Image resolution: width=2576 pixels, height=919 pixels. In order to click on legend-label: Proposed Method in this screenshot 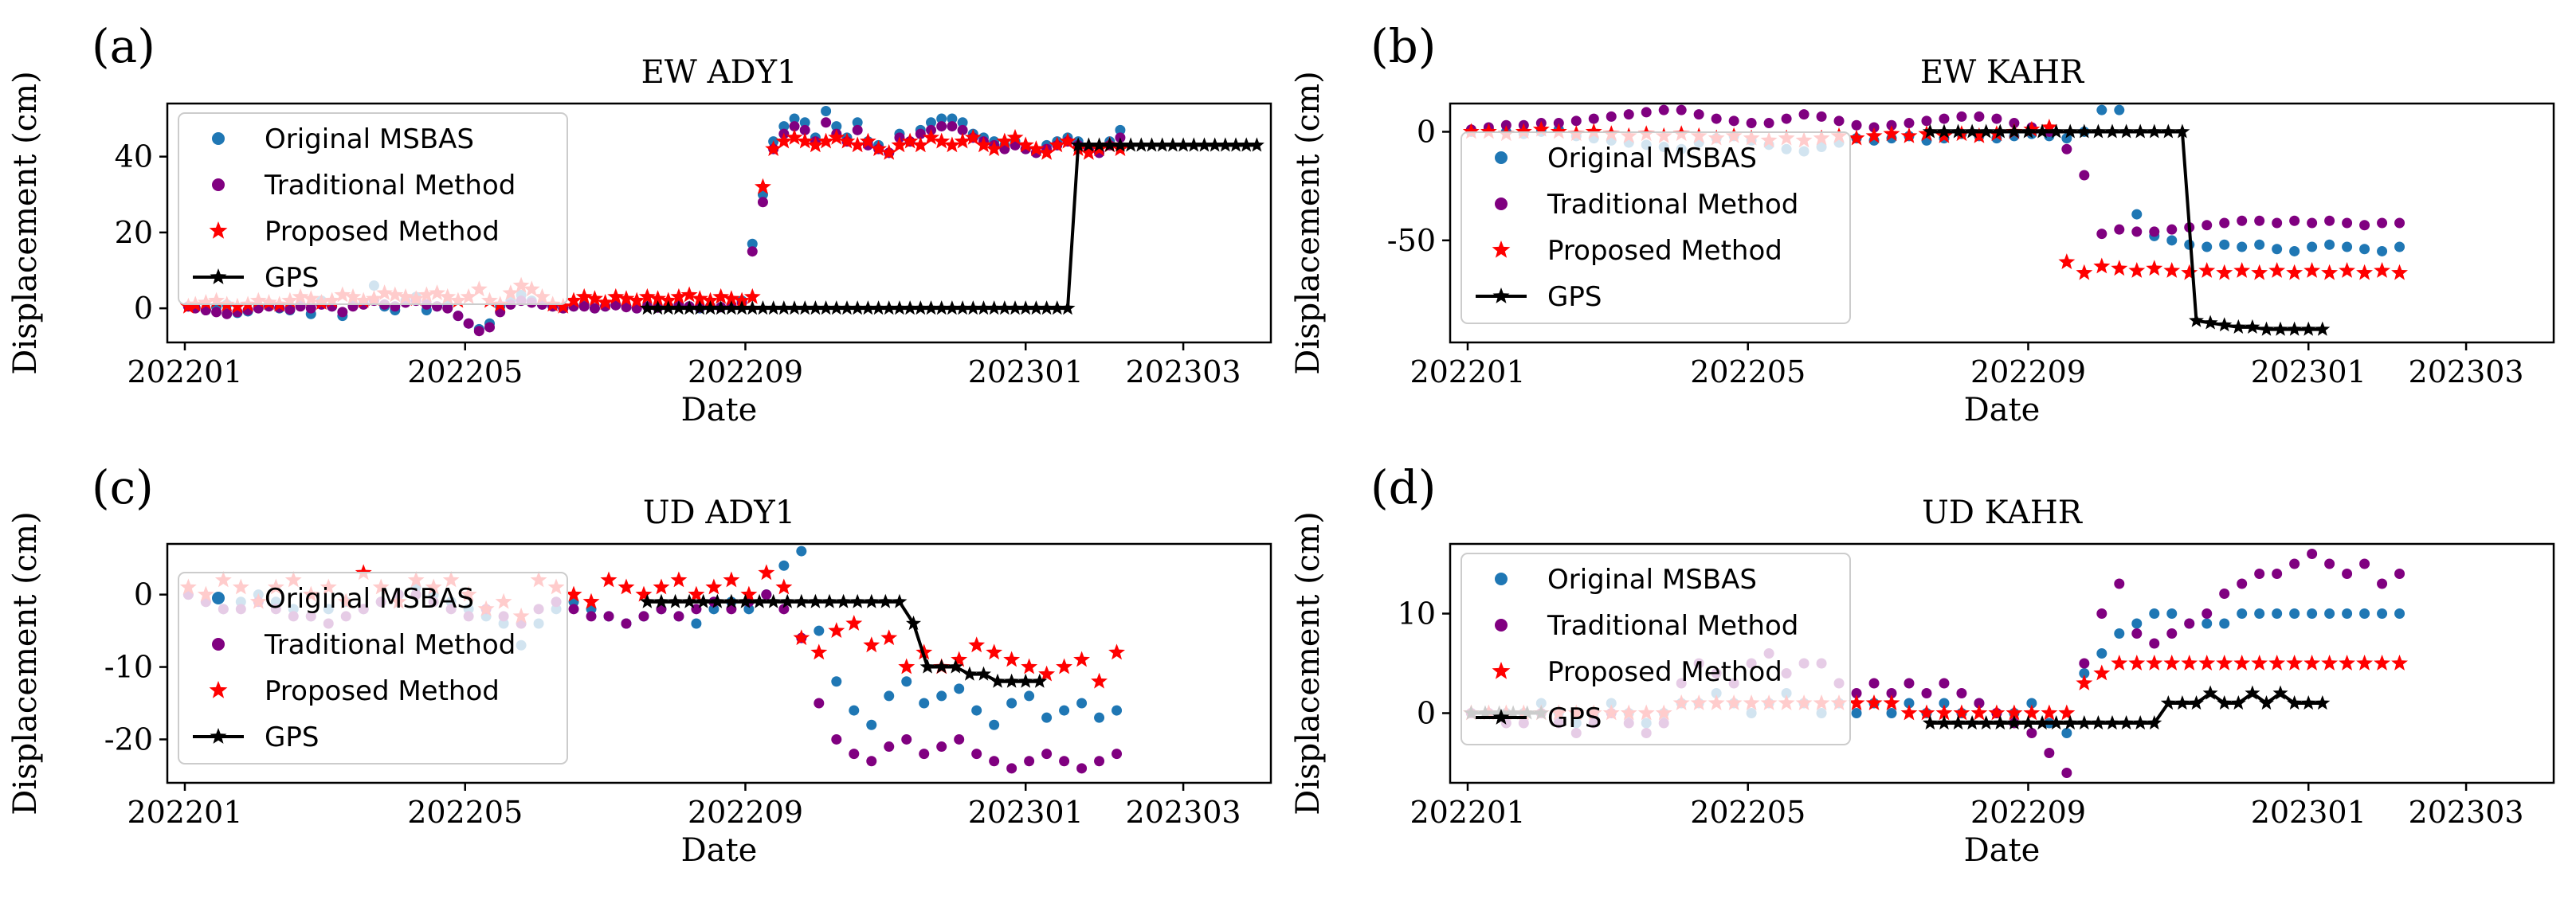, I will do `click(382, 691)`.